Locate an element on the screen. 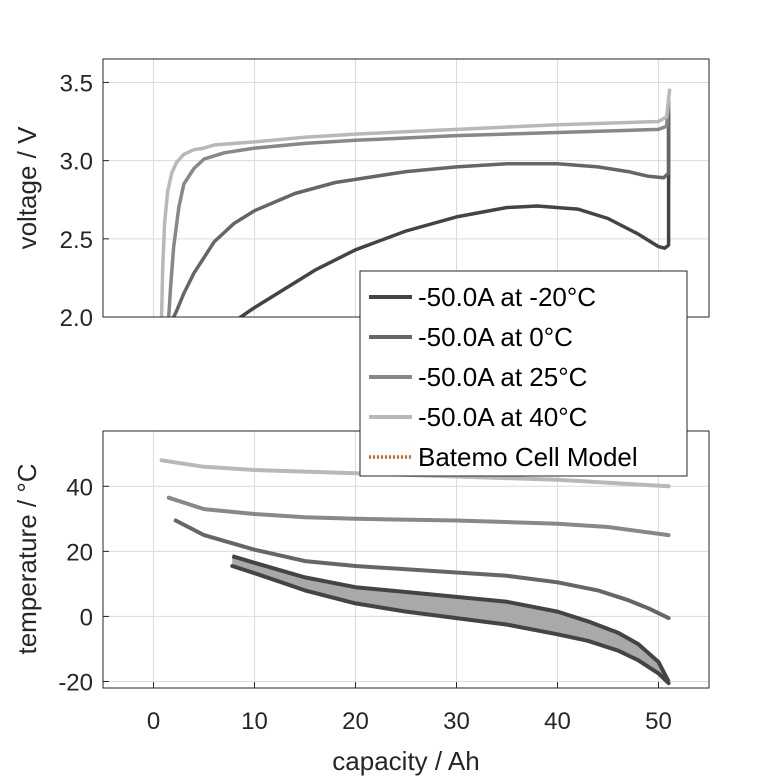  voltage-y-tick-label: 3.0 is located at coordinates (76, 162).